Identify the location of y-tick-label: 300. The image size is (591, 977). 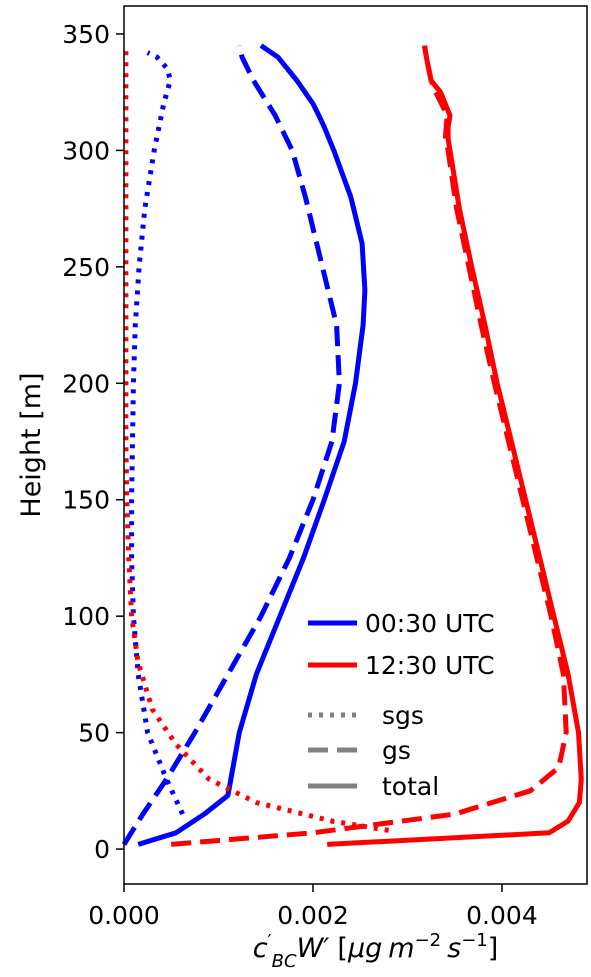
(86, 150).